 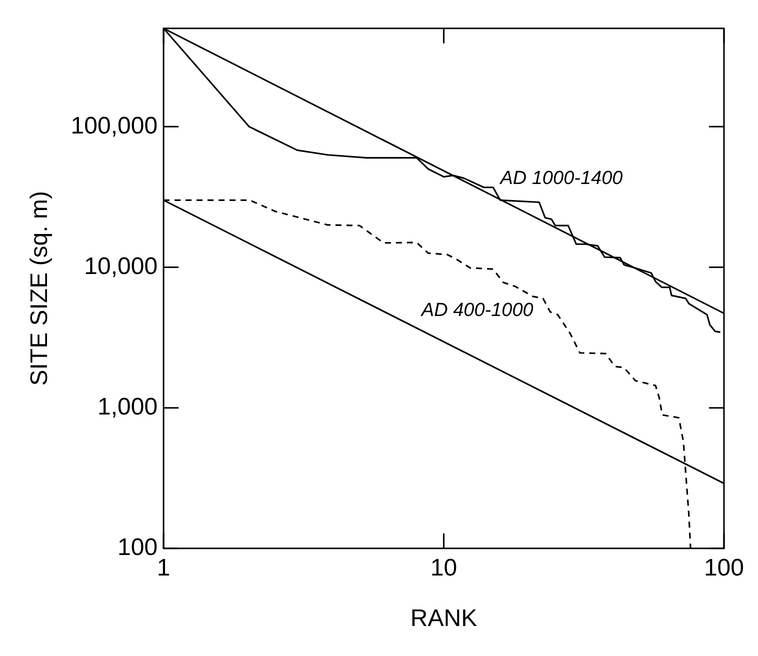 I want to click on y-tick-label: 100,000, so click(x=114, y=126).